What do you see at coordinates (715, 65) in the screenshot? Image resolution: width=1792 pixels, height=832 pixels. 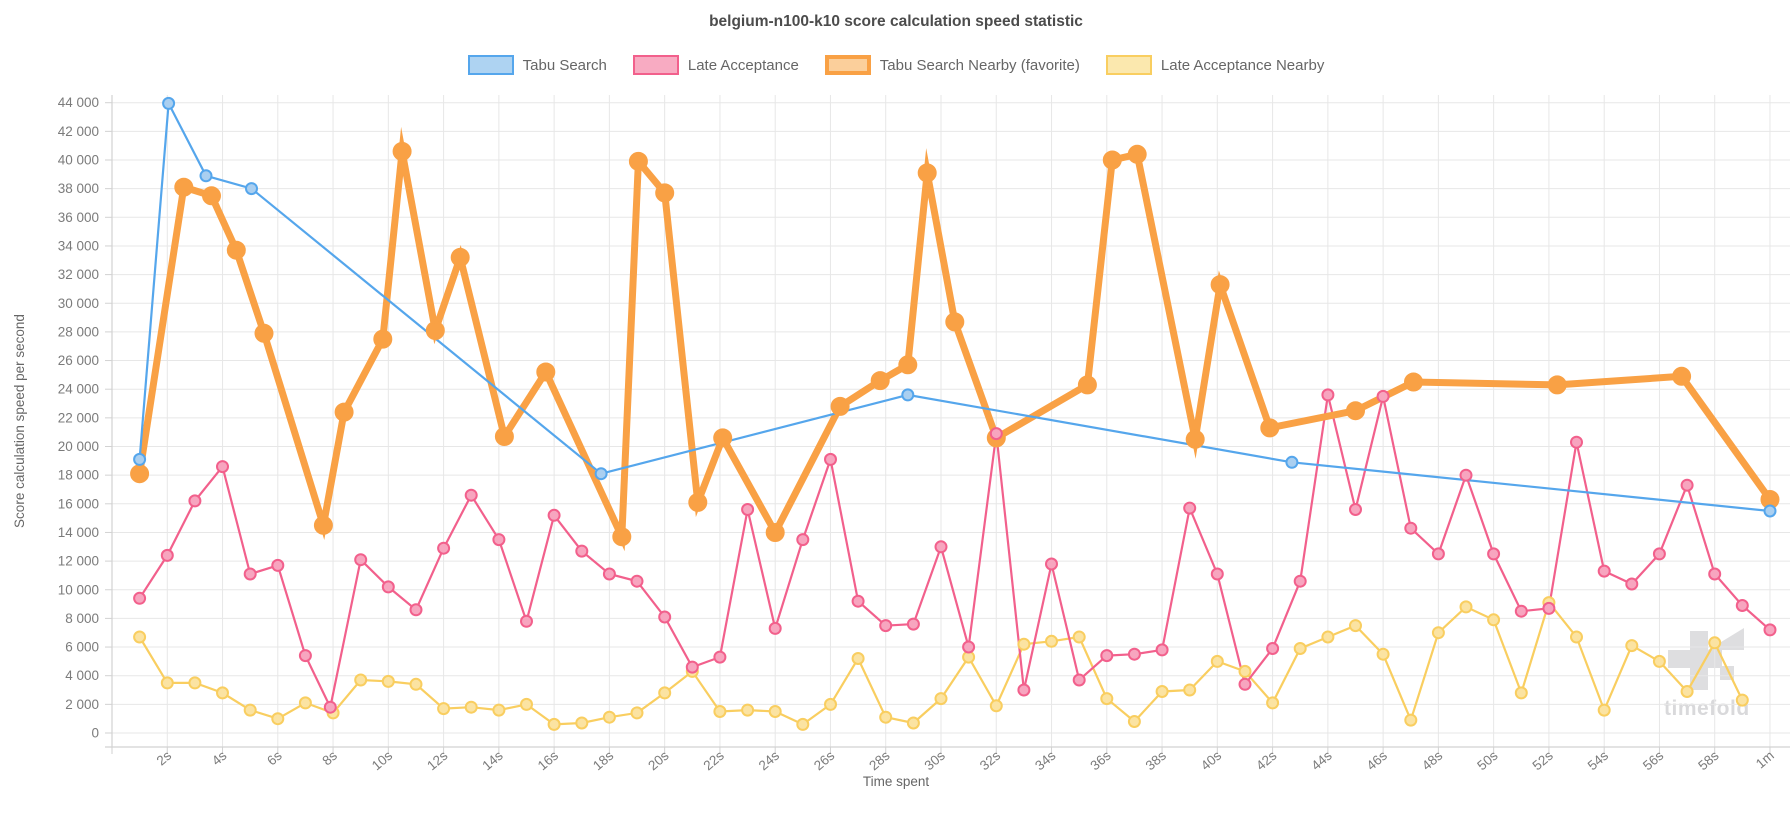 I see `legend-item-late-acceptance: Late Acceptance` at bounding box center [715, 65].